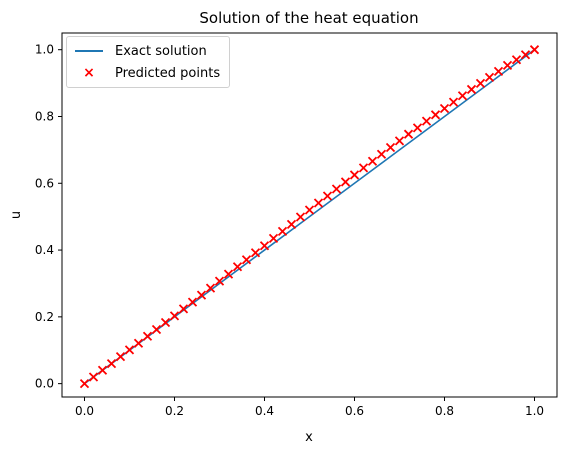  Describe the element at coordinates (44, 384) in the screenshot. I see `y-tick-label: 0.0` at that location.